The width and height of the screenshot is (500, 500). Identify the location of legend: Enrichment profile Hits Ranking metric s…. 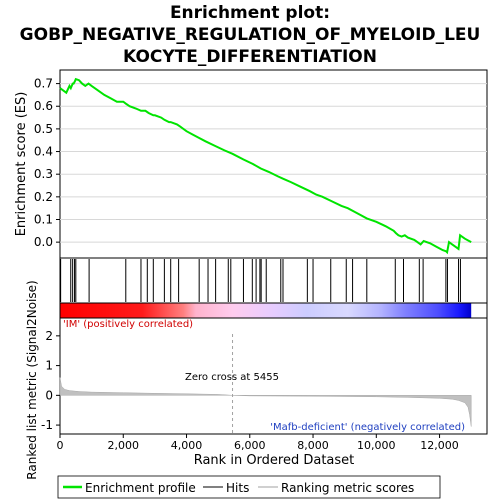
(249, 487).